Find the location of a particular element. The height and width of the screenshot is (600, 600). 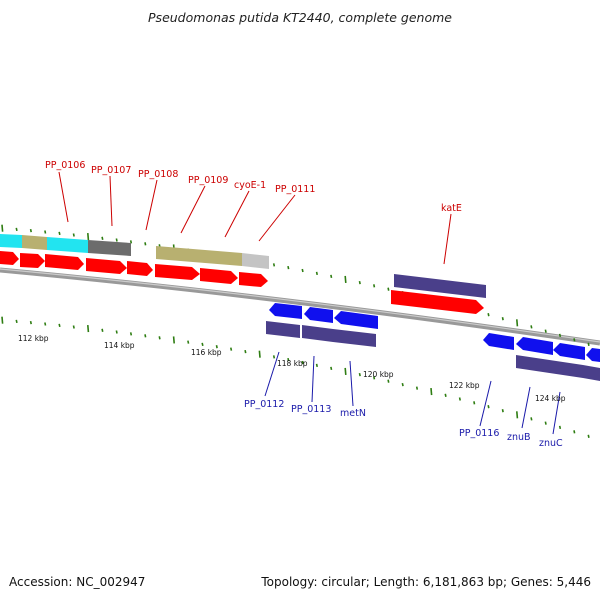

gene-label-pp0109: PP_0109 is located at coordinates (208, 180).